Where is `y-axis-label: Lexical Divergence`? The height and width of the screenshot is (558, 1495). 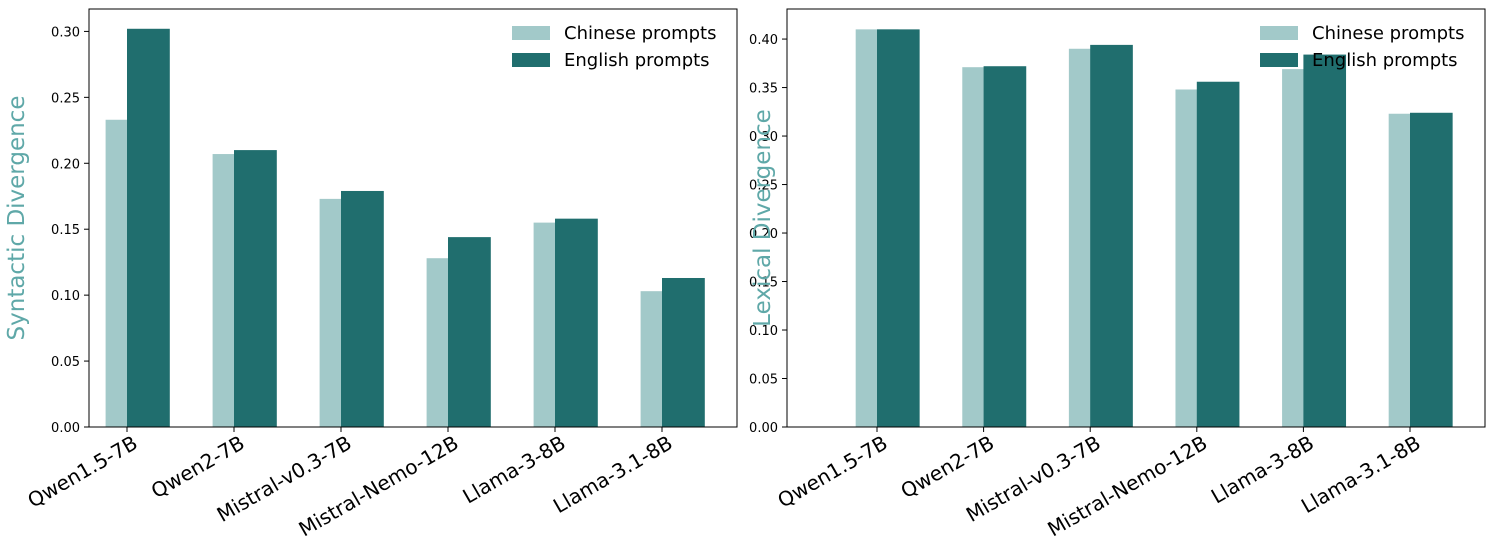
y-axis-label: Lexical Divergence is located at coordinates (763, 218).